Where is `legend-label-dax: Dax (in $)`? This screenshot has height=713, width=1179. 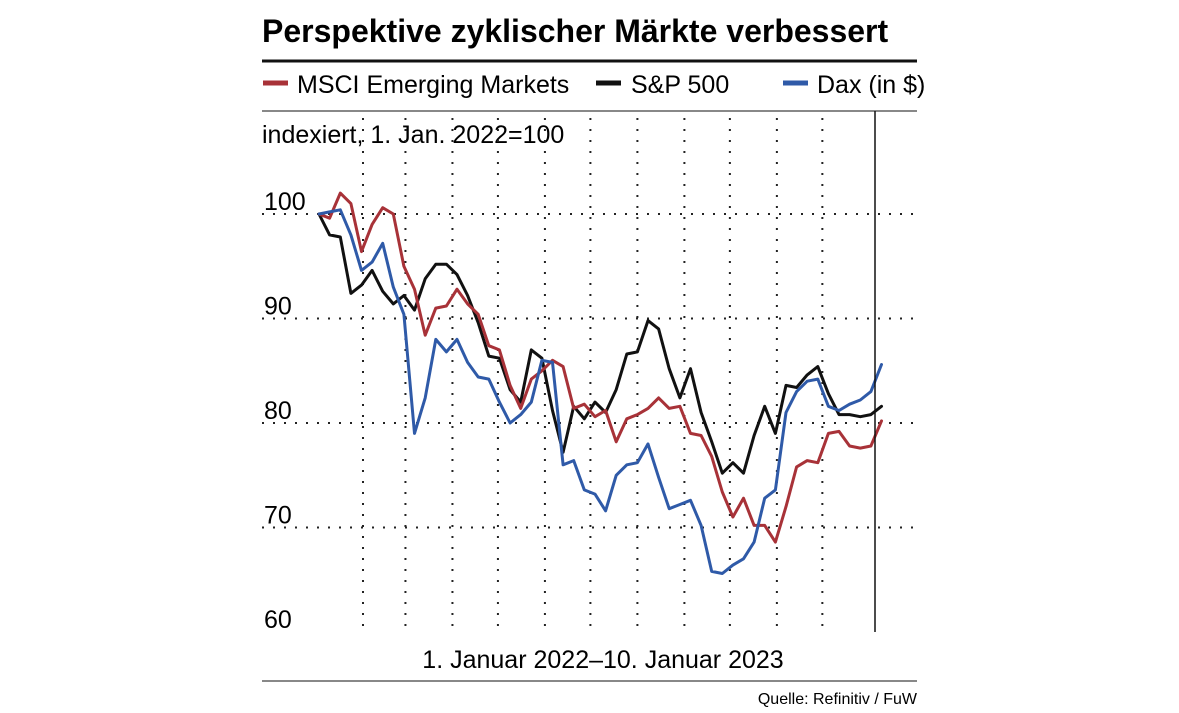
legend-label-dax: Dax (in $) is located at coordinates (871, 85).